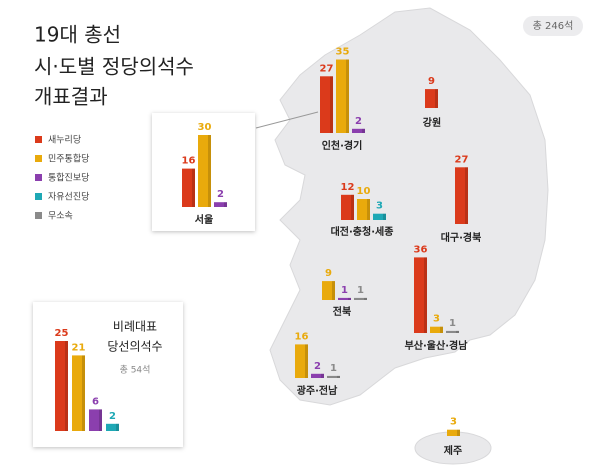  I want to click on region-label: 대구·경북, so click(461, 237).